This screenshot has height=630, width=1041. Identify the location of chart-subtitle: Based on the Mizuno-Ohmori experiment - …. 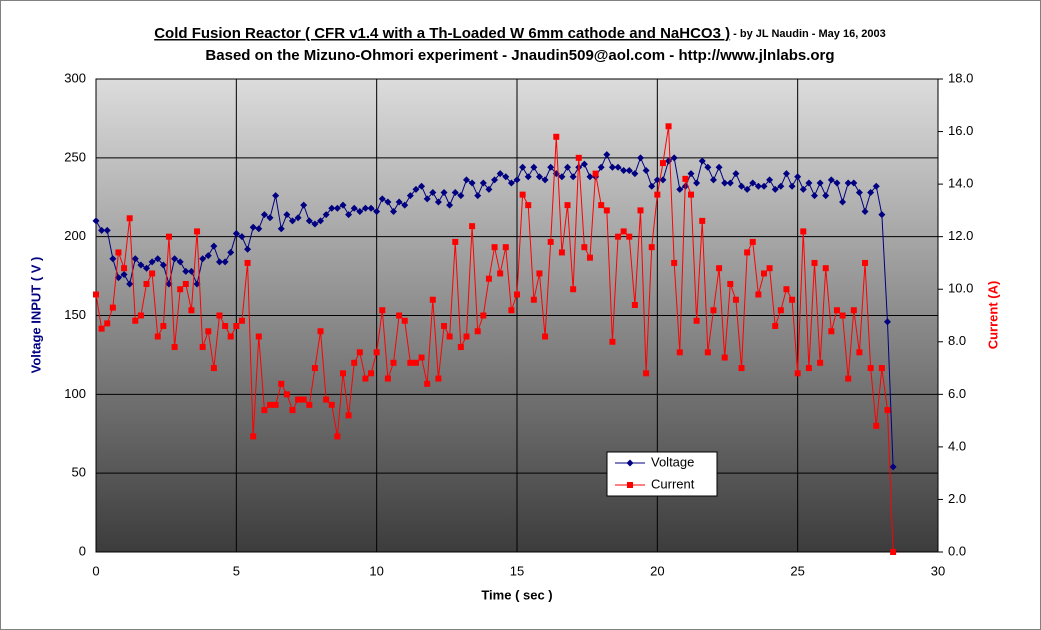
(519, 55).